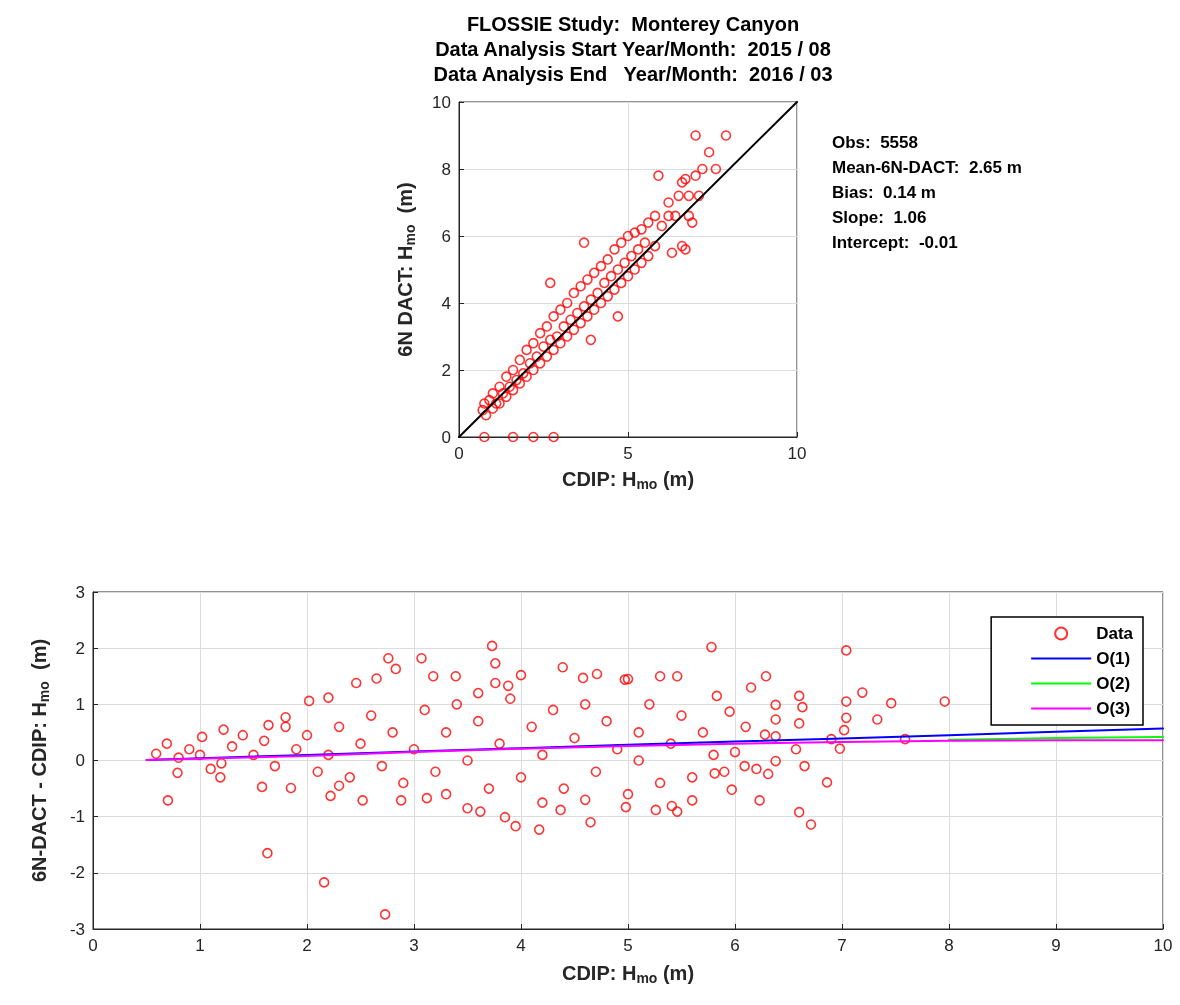 The height and width of the screenshot is (1005, 1180). What do you see at coordinates (1056, 945) in the screenshot?
I see `x-tick-label: 9` at bounding box center [1056, 945].